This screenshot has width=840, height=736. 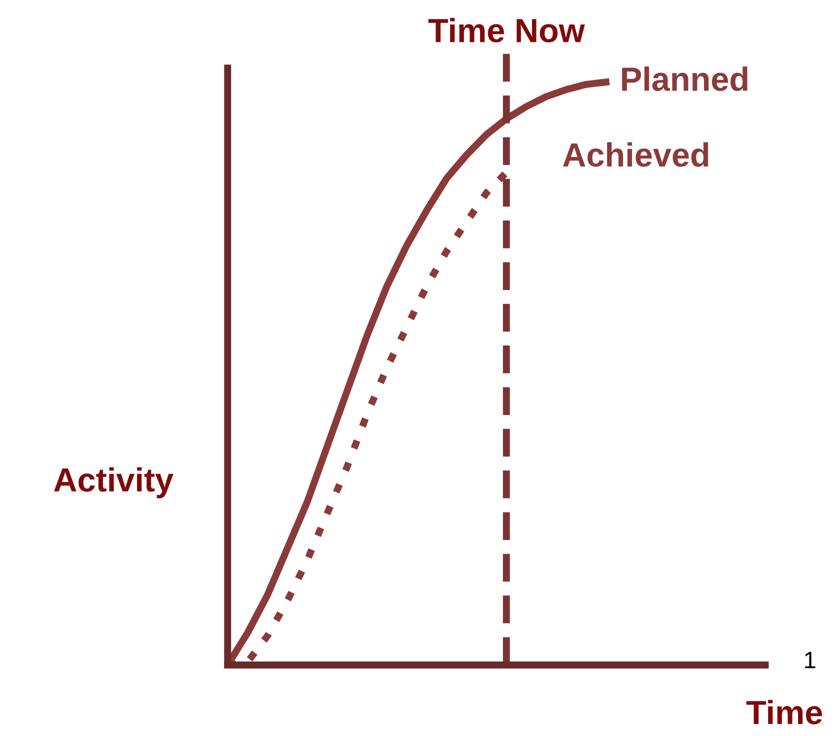 What do you see at coordinates (635, 154) in the screenshot?
I see `series-label: Achieved` at bounding box center [635, 154].